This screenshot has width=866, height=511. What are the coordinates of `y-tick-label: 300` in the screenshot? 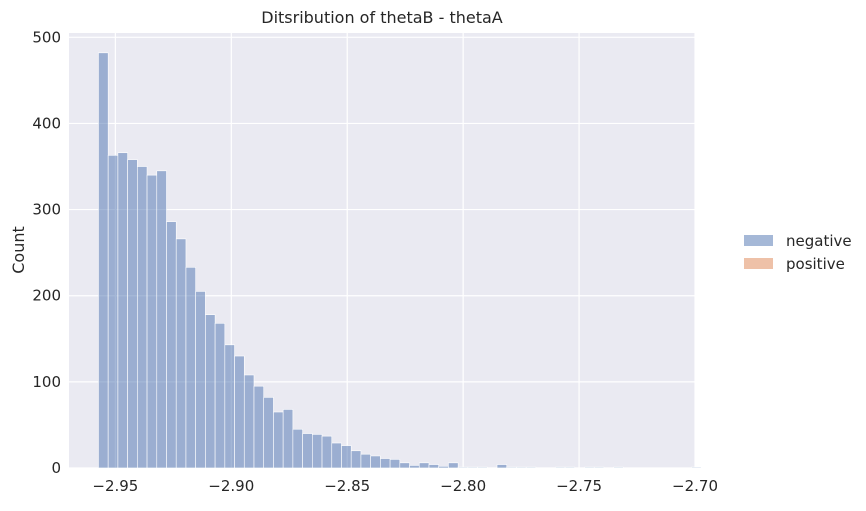 It's located at (46, 210).